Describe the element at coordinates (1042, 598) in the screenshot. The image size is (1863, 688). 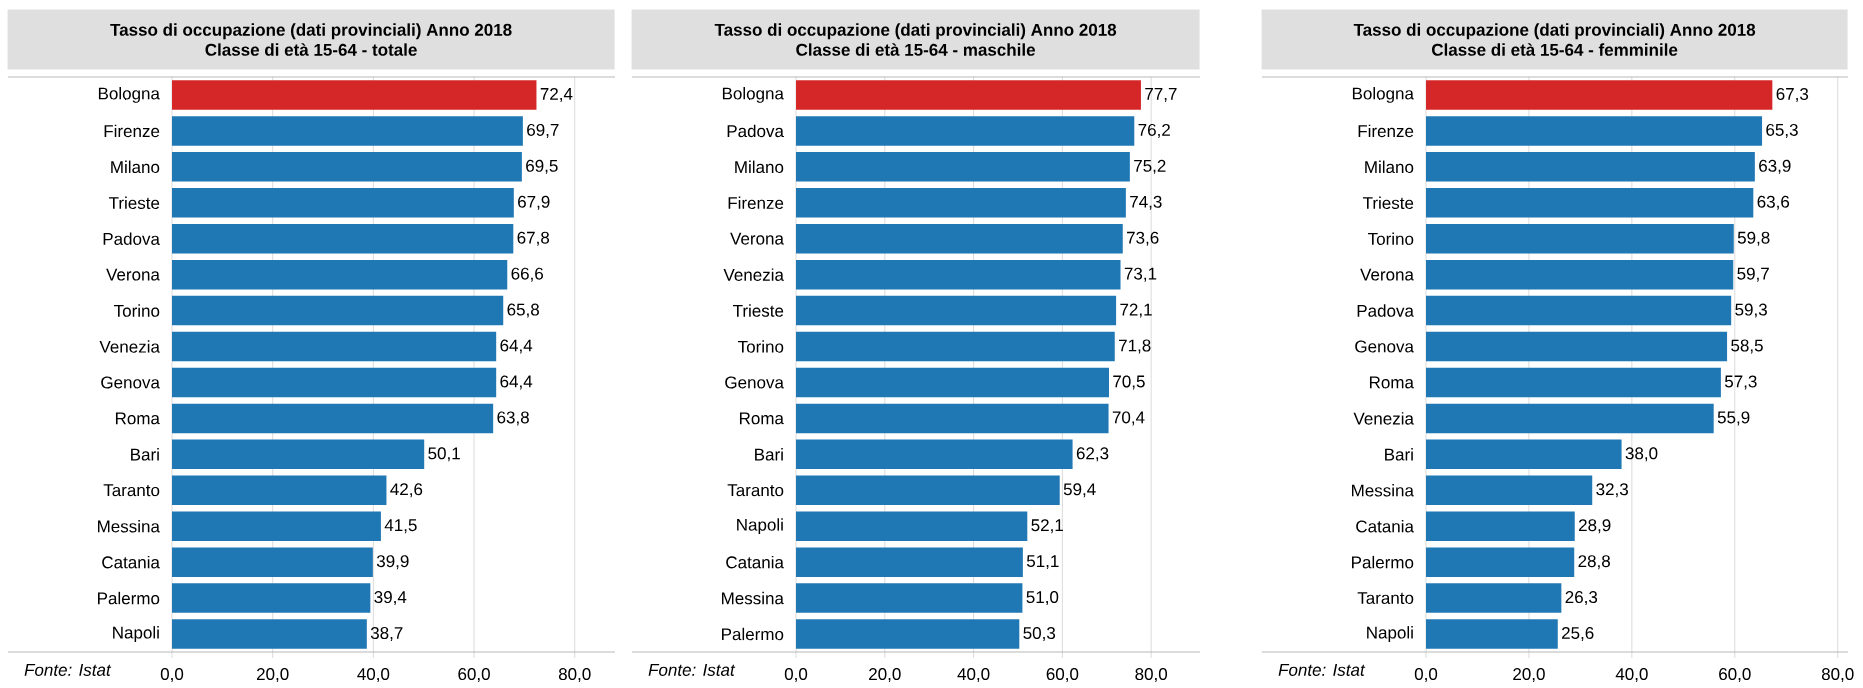
I see `data-label: 51,0` at that location.